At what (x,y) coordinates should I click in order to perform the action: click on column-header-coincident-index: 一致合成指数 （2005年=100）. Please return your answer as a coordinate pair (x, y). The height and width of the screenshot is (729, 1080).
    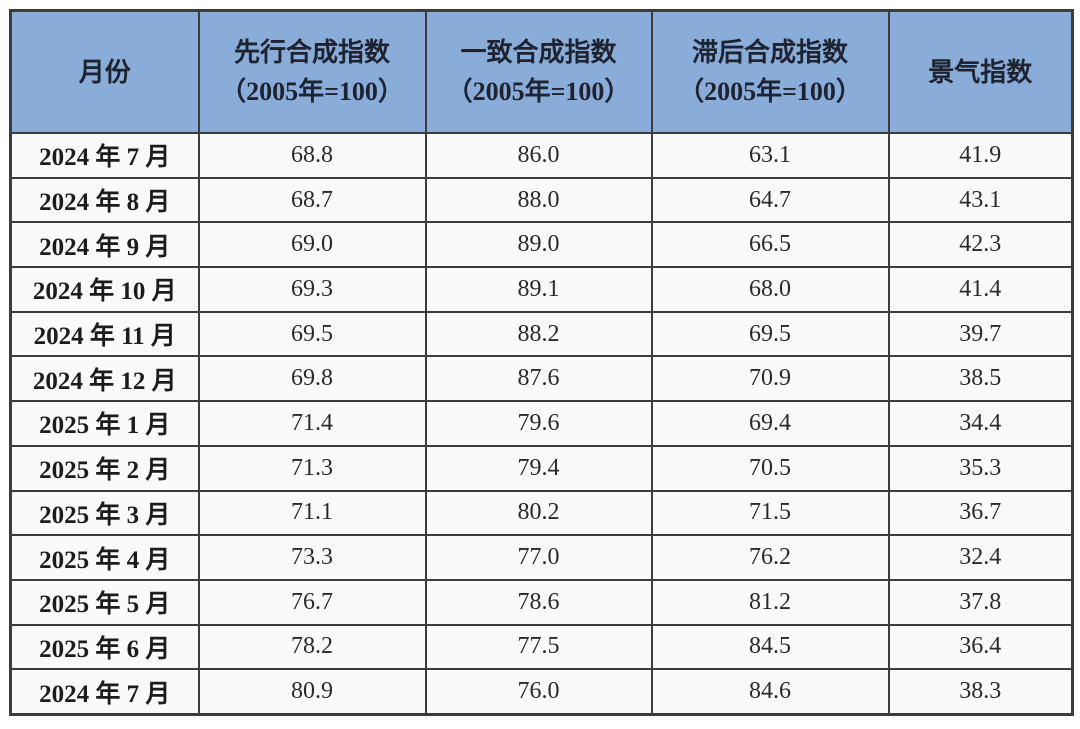
    Looking at the image, I should click on (538, 71).